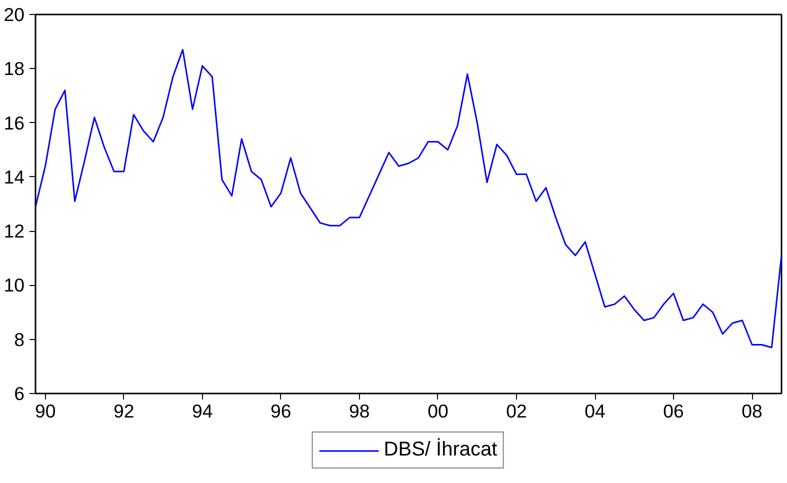  I want to click on y-tick-label: 20, so click(14, 14).